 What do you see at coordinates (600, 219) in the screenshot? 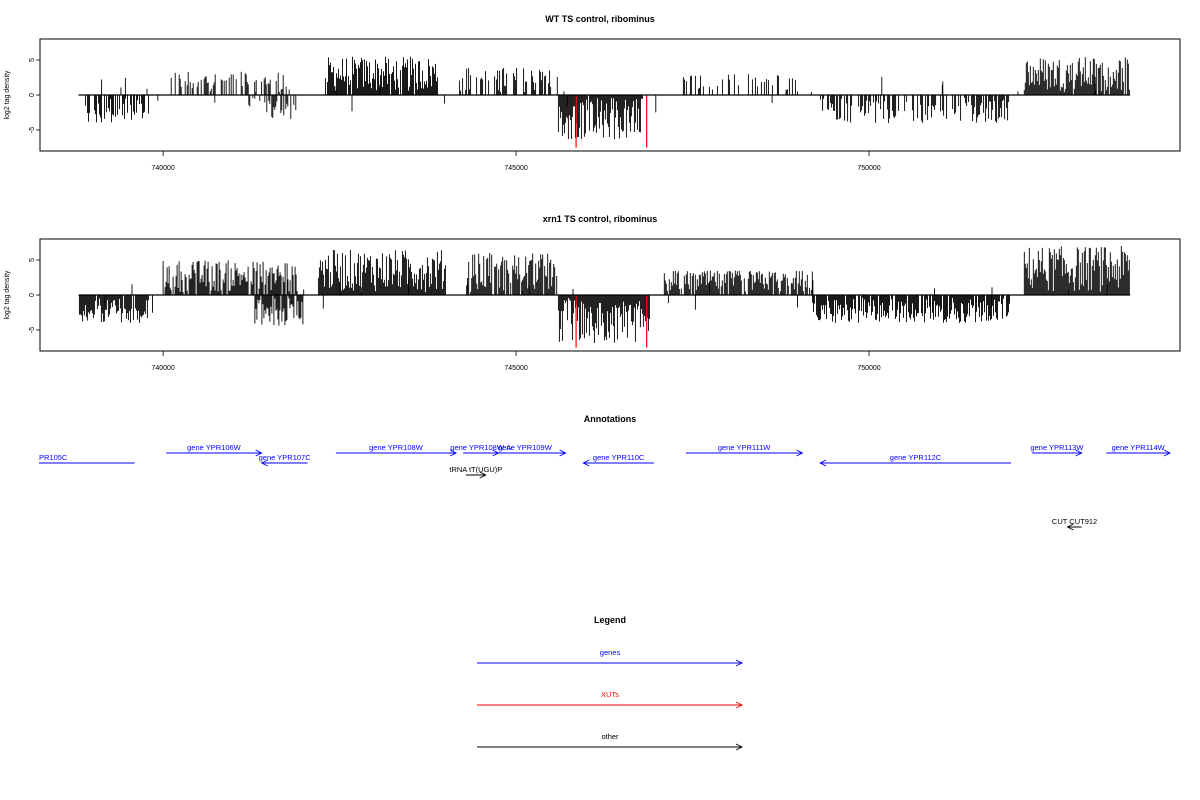
I see `panel-title: xrn1 TS control, ribominus` at bounding box center [600, 219].